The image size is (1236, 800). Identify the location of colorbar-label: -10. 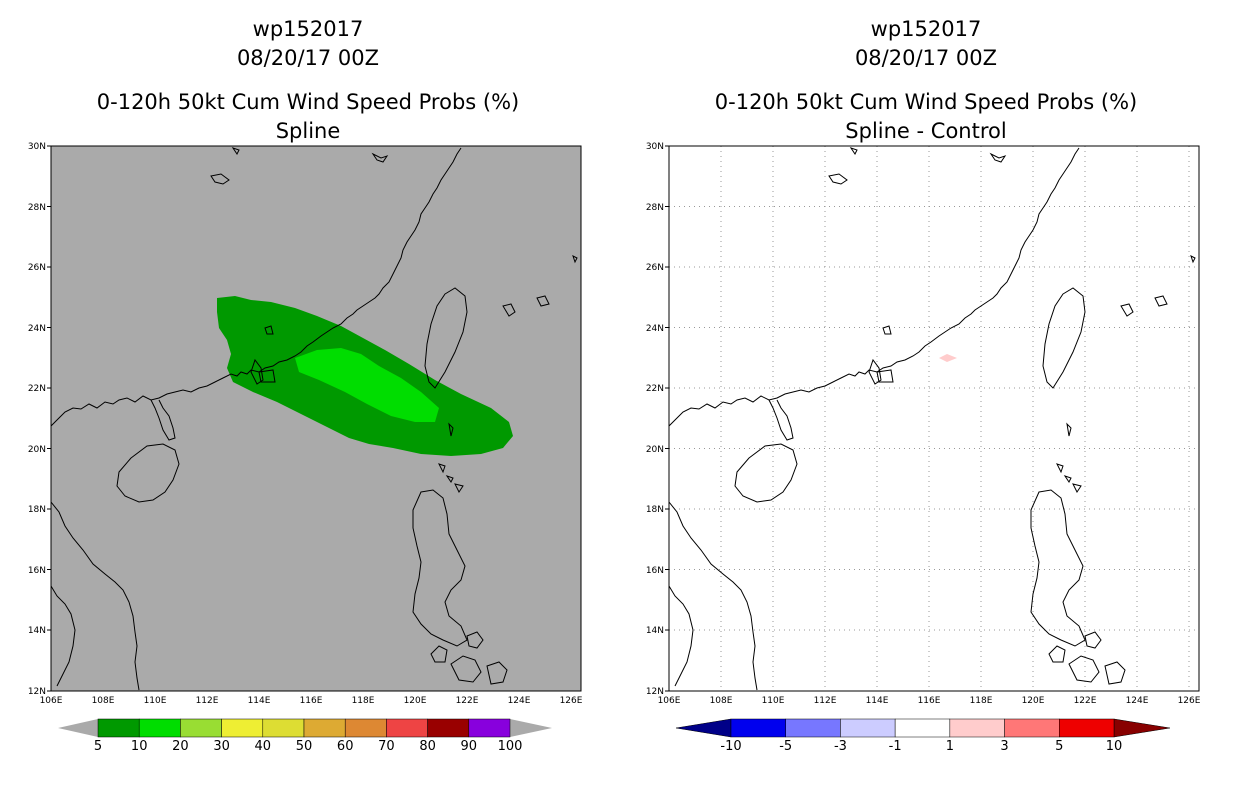
(730, 746).